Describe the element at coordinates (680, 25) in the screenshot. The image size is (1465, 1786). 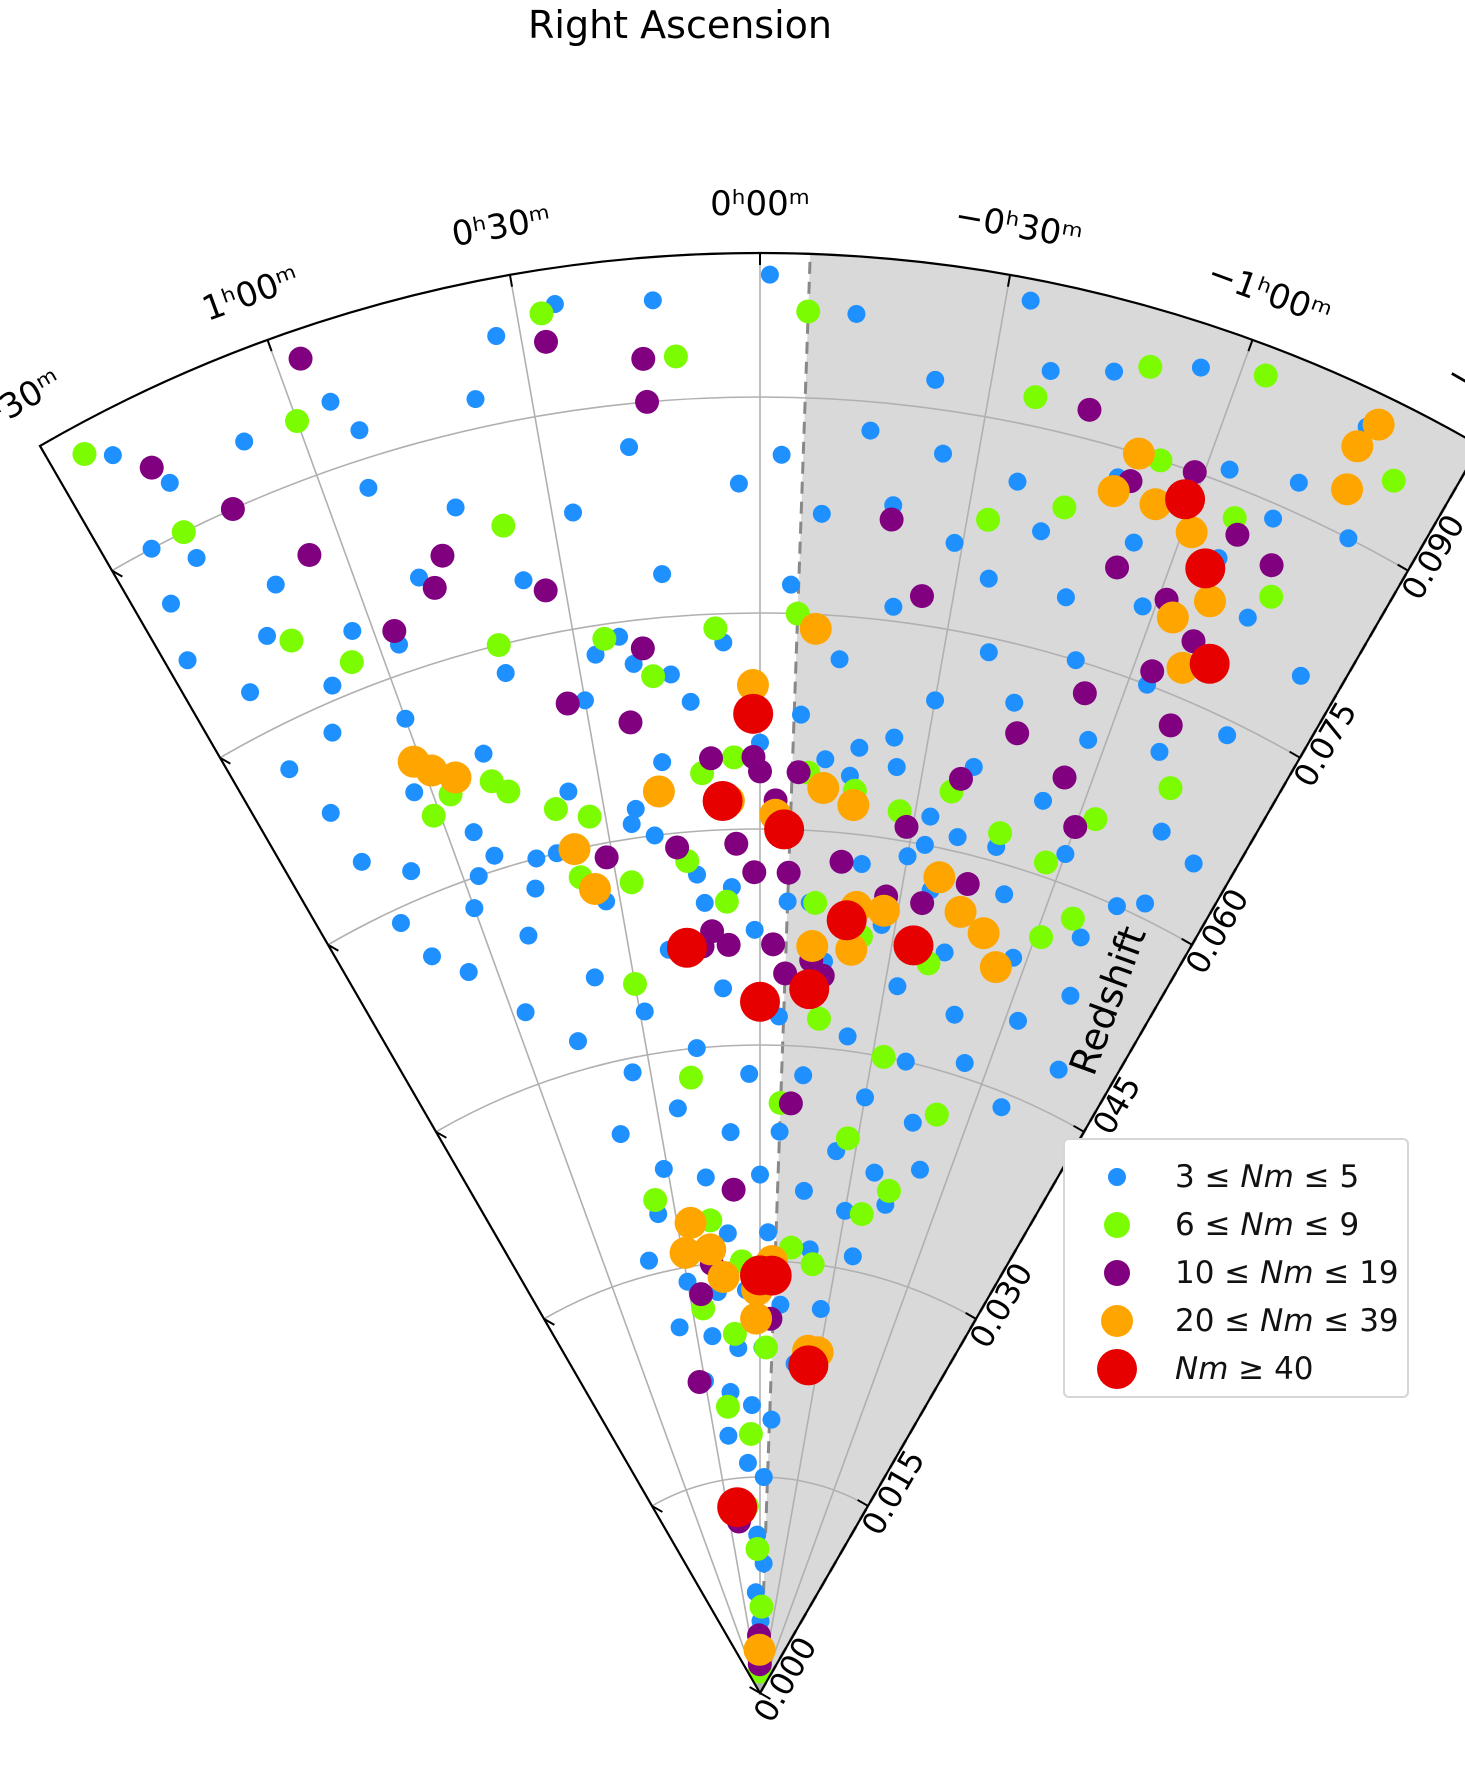
I see `chart-title: Right Ascension` at that location.